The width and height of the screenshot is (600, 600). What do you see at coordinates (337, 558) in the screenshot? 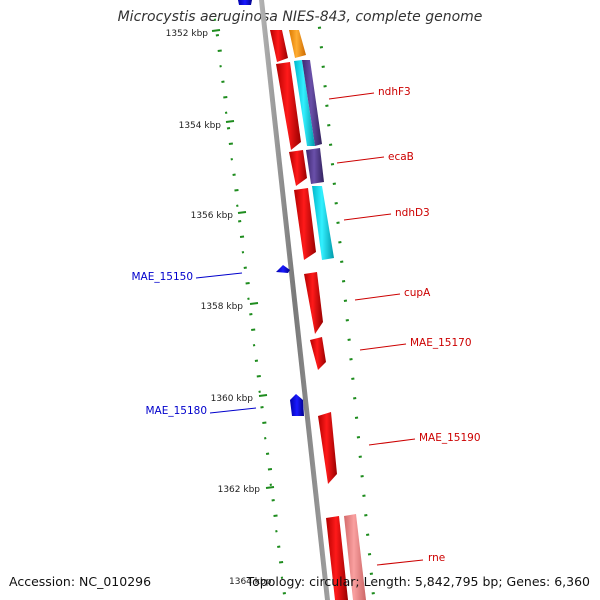
I see `gene-block-rne` at bounding box center [337, 558].